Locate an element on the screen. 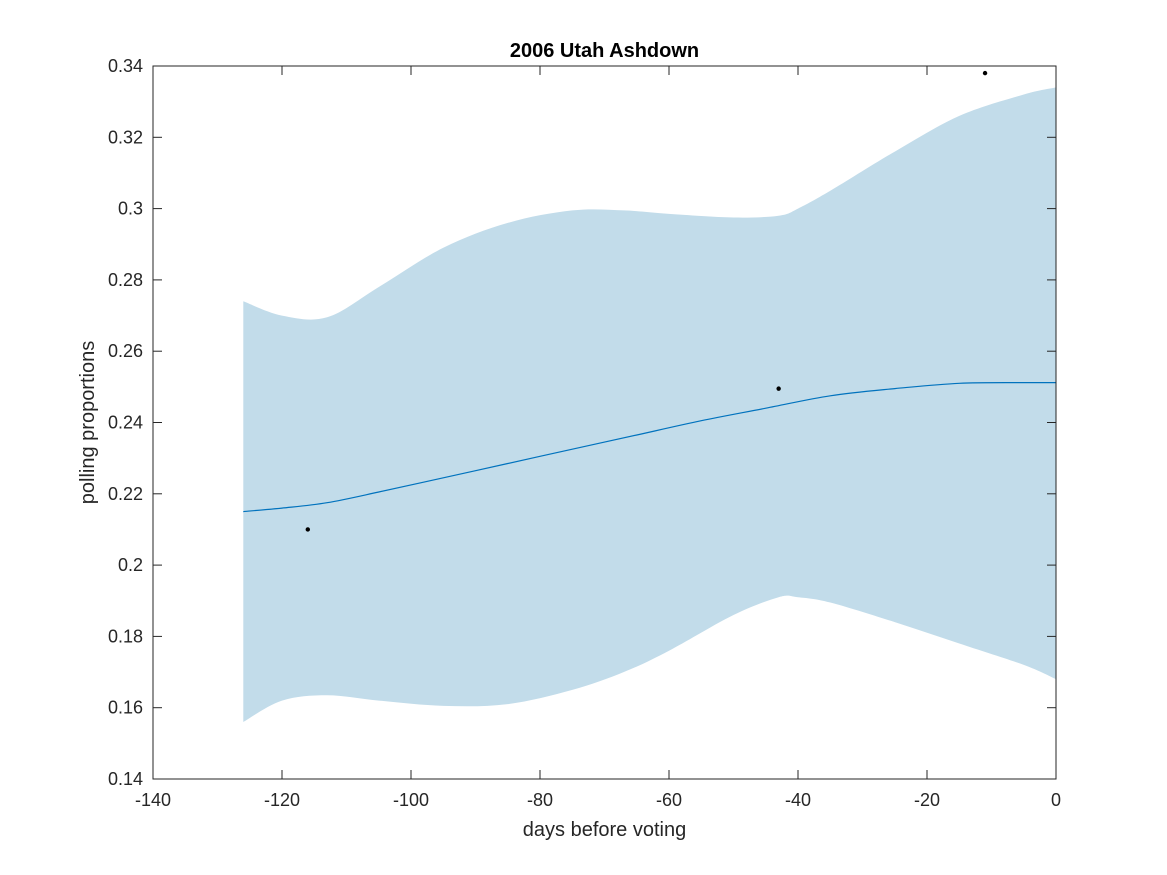  y-tick-label: 0.16 is located at coordinates (125, 708).